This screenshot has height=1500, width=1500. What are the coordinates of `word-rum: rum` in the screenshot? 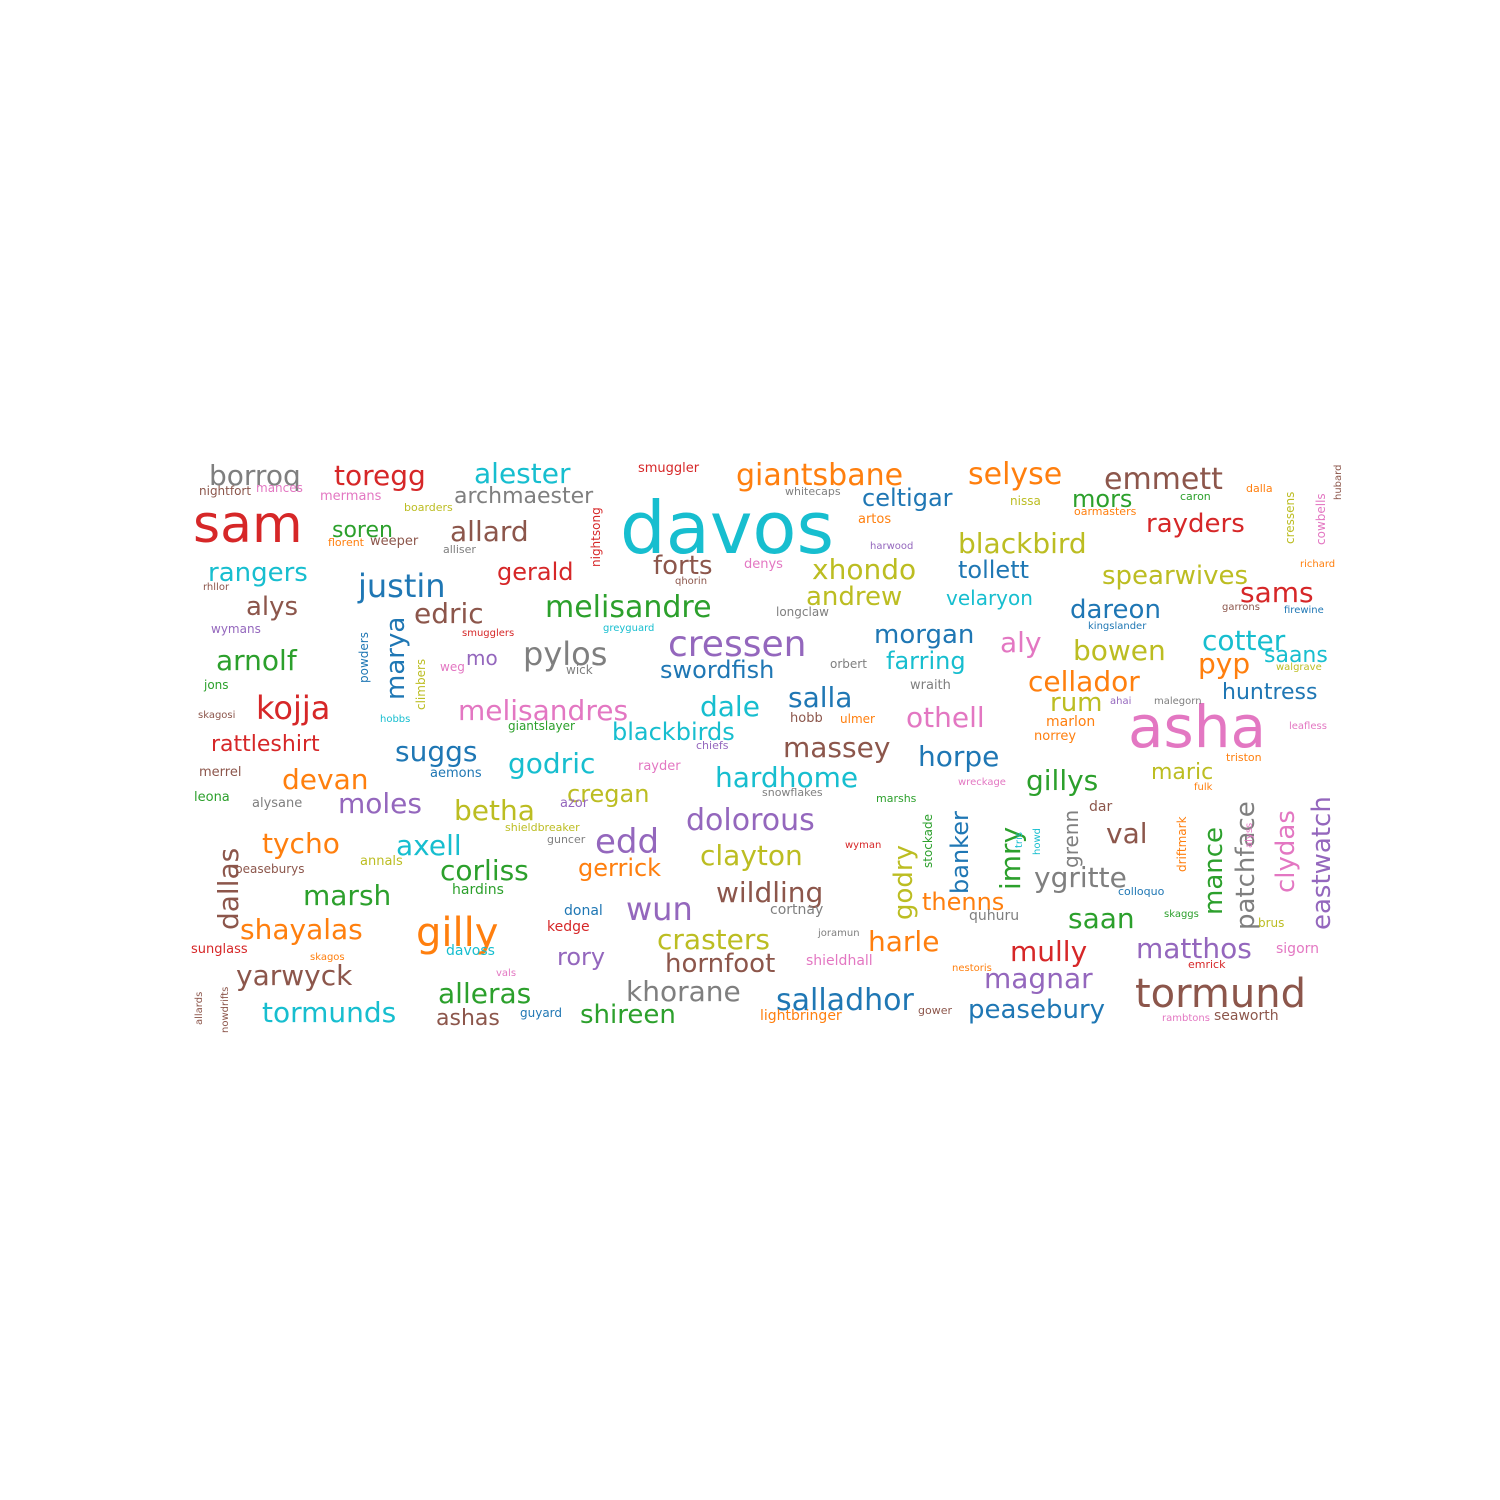 It's located at (1076, 703).